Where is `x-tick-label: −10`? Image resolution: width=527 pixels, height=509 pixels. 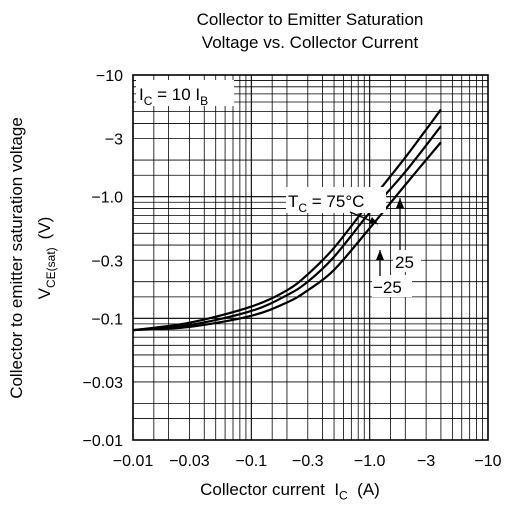
x-tick-label: −10 is located at coordinates (487, 461).